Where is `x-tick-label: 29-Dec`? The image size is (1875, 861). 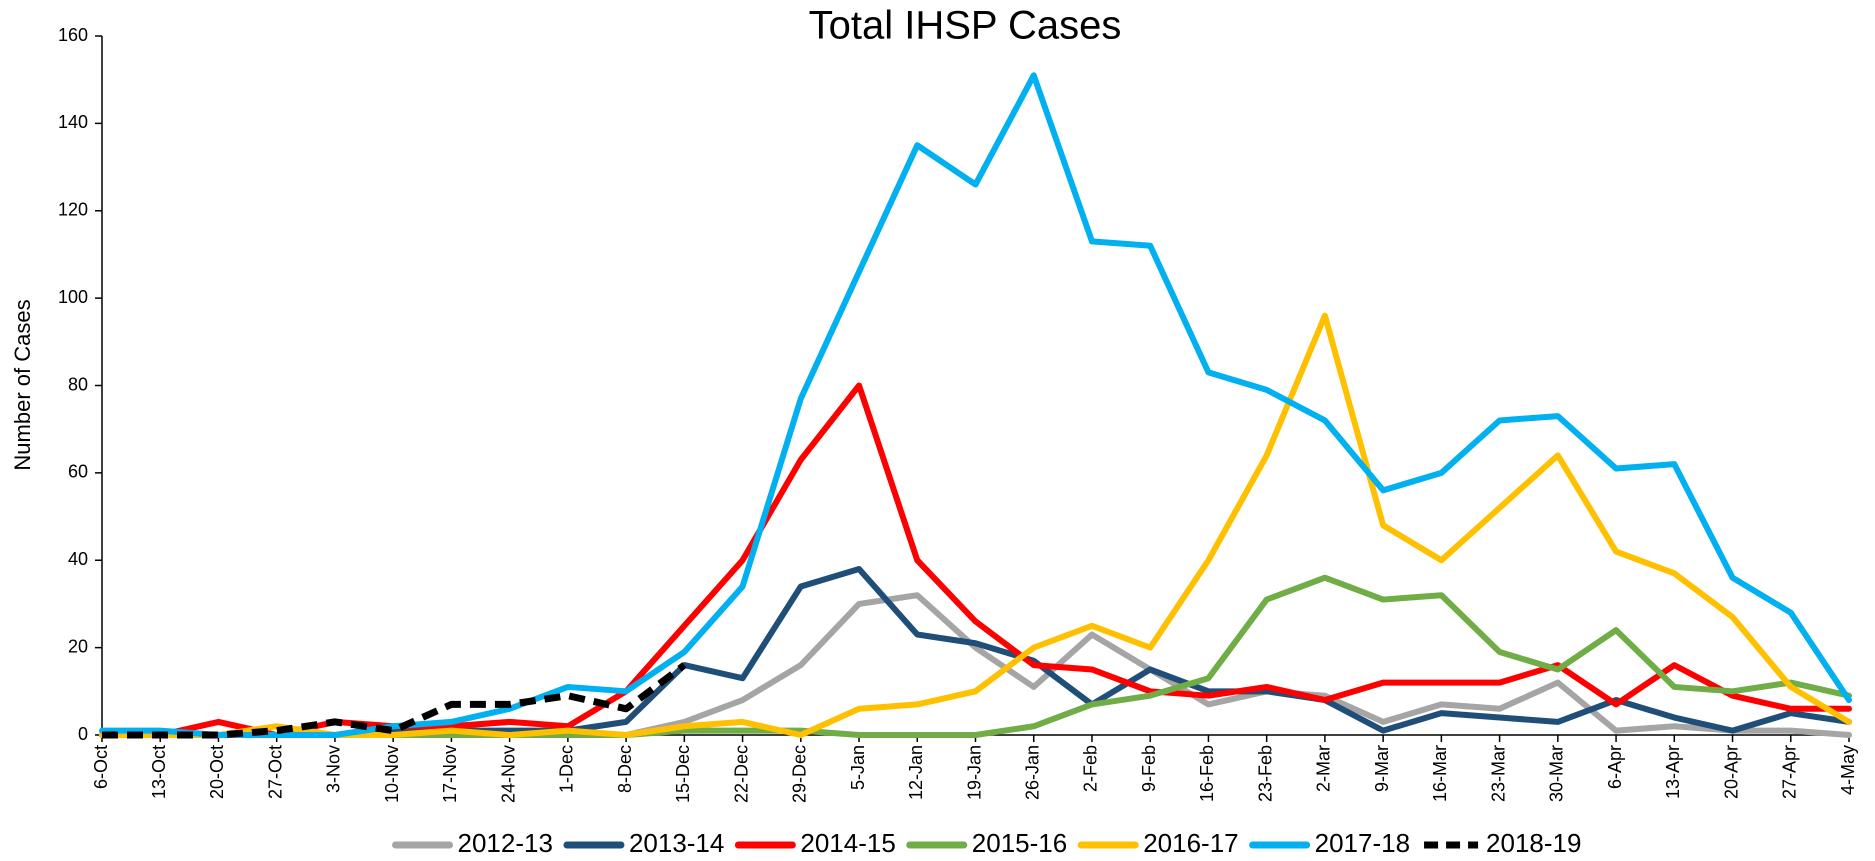 x-tick-label: 29-Dec is located at coordinates (800, 774).